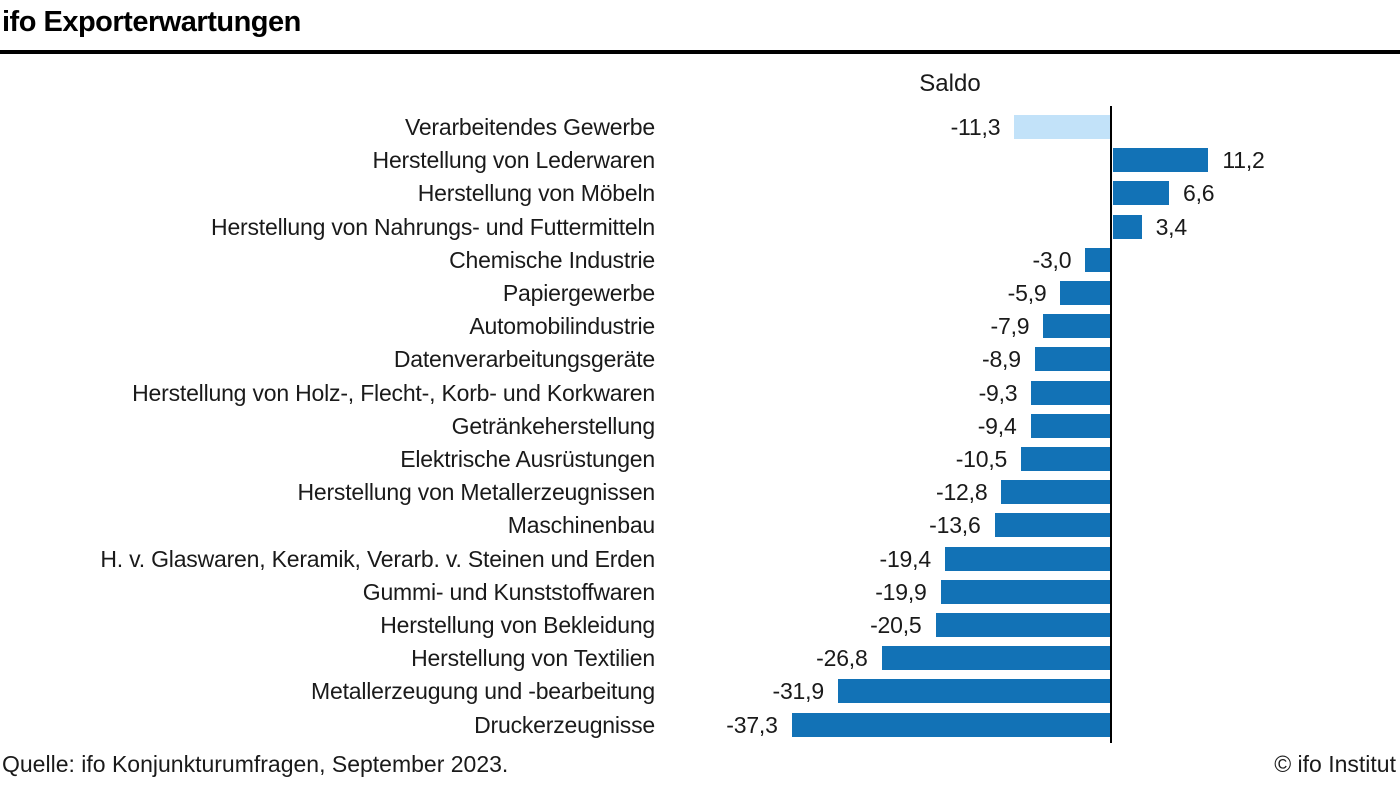 The width and height of the screenshot is (1400, 788). I want to click on category-label: Metallerzeugung und -bearbeitung, so click(483, 691).